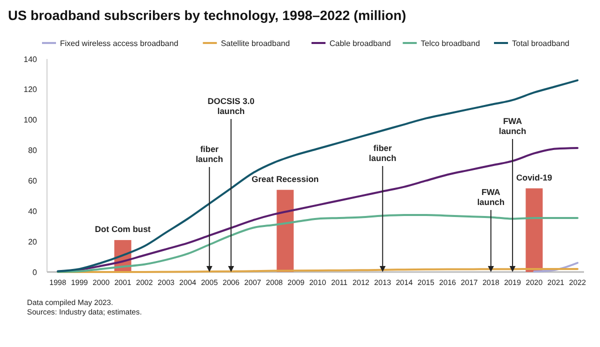  What do you see at coordinates (285, 179) in the screenshot?
I see `annotation: Great Recession` at bounding box center [285, 179].